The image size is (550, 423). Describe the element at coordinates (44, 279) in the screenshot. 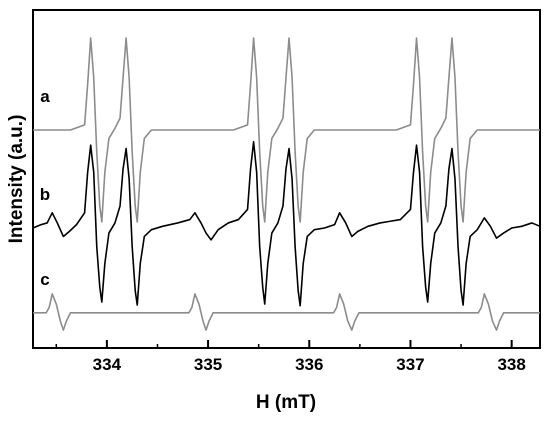

I see `series-label: c` at that location.